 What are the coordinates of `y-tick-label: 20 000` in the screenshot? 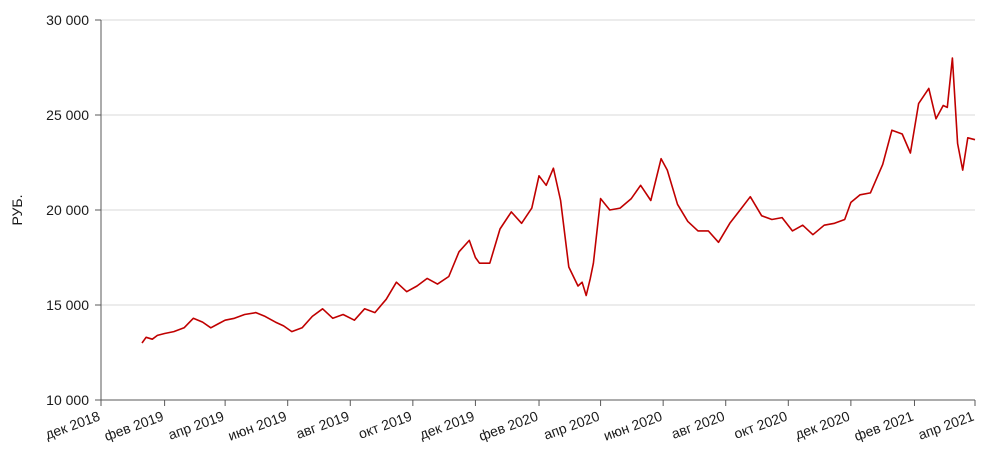 It's located at (67, 210).